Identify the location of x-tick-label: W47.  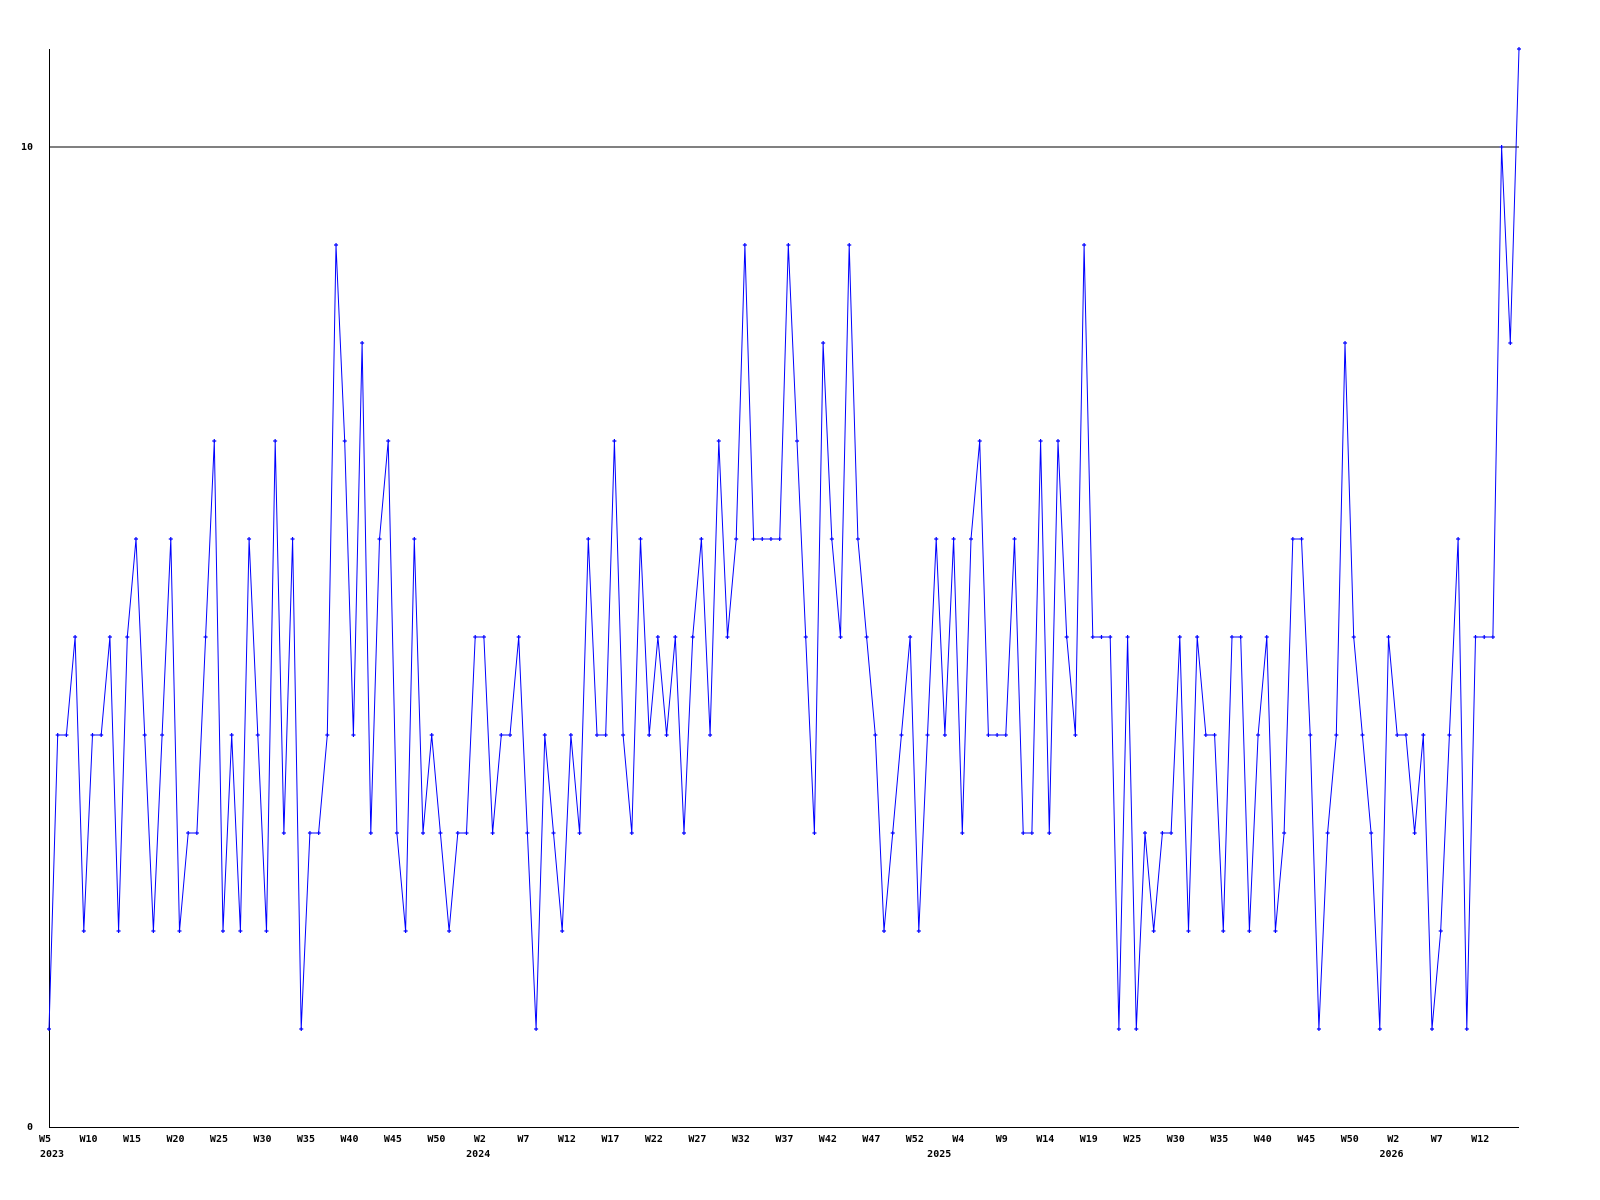
(871, 1139).